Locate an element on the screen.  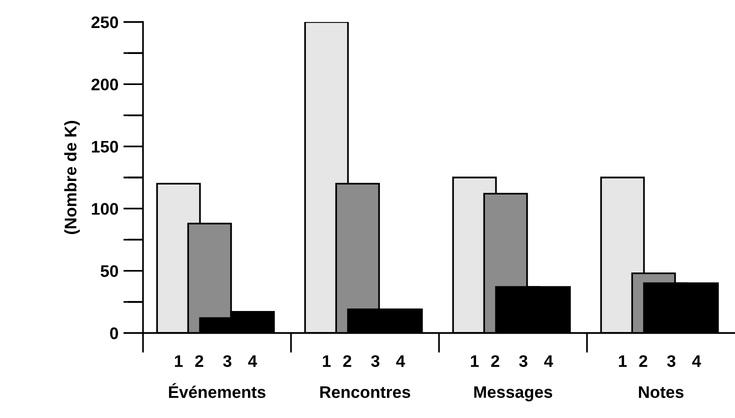
series-label: 3 is located at coordinates (227, 361).